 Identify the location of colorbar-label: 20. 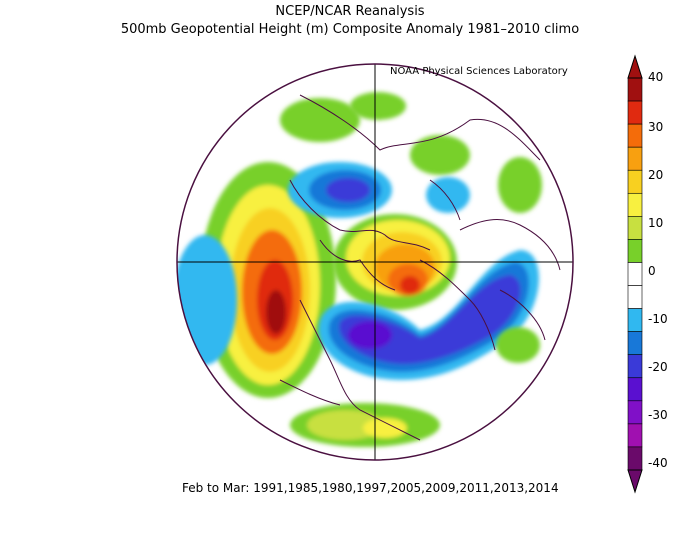
(656, 175).